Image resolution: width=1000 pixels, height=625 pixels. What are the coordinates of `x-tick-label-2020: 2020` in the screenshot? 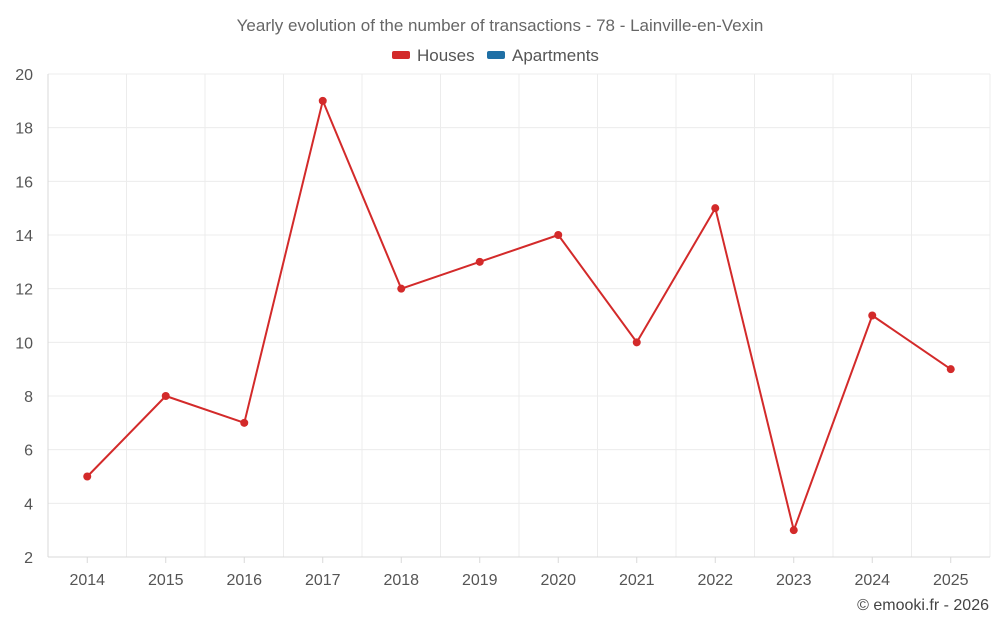 It's located at (558, 580).